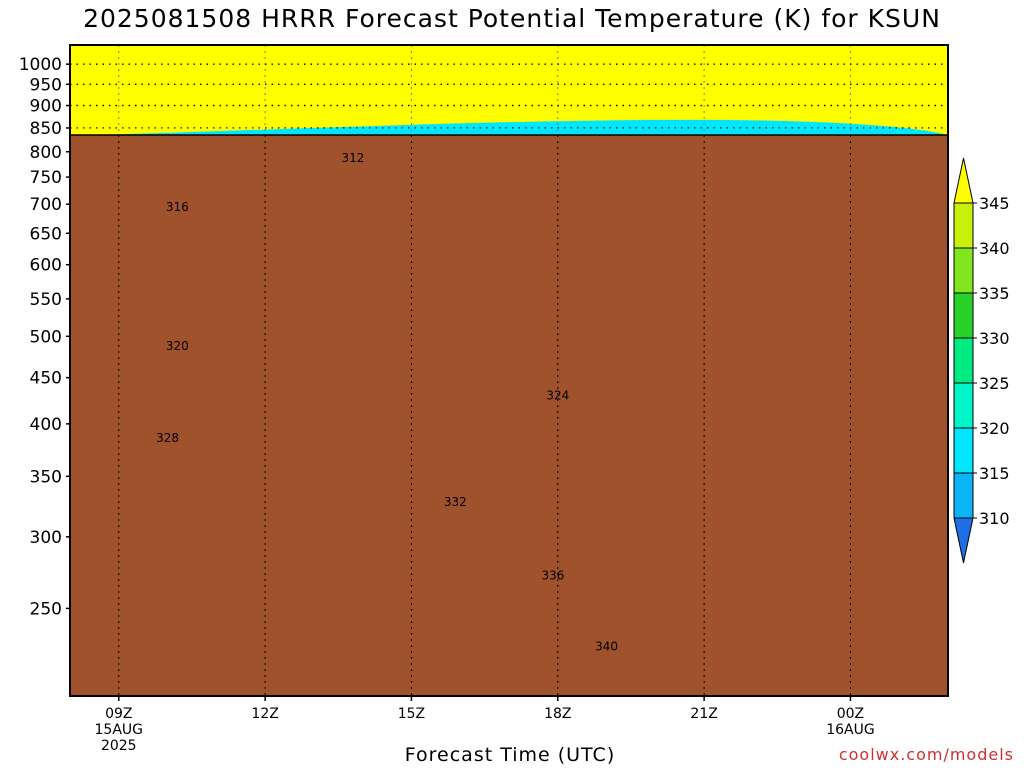 The width and height of the screenshot is (1024, 768). I want to click on y-tick-label-900: 900, so click(46, 107).